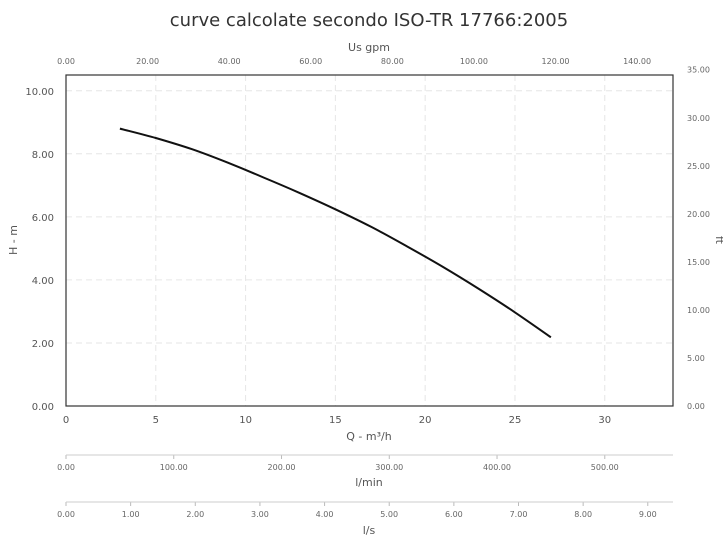 Image resolution: width=723 pixels, height=536 pixels. What do you see at coordinates (698, 310) in the screenshot?
I see `right-tick-label: 10.00` at bounding box center [698, 310].